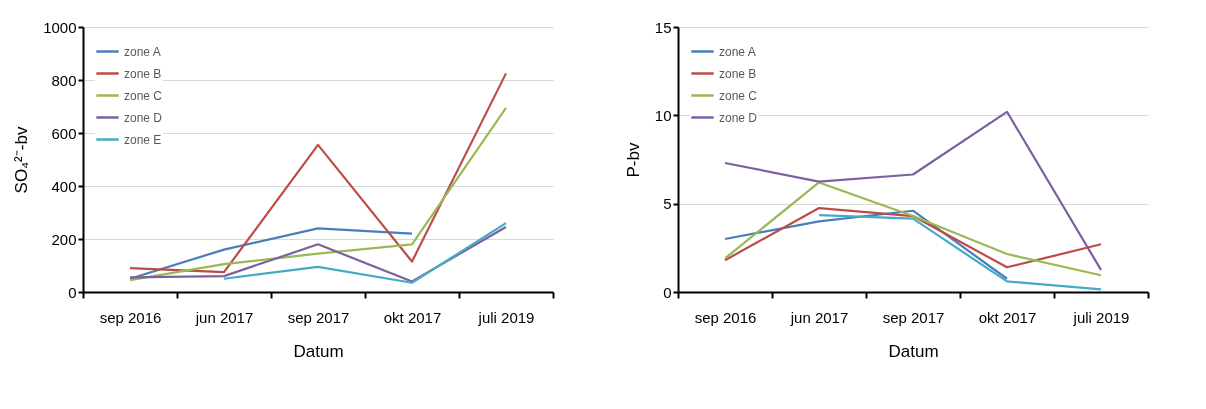  What do you see at coordinates (663, 27) in the screenshot?
I see `y-tick-label: 15` at bounding box center [663, 27].